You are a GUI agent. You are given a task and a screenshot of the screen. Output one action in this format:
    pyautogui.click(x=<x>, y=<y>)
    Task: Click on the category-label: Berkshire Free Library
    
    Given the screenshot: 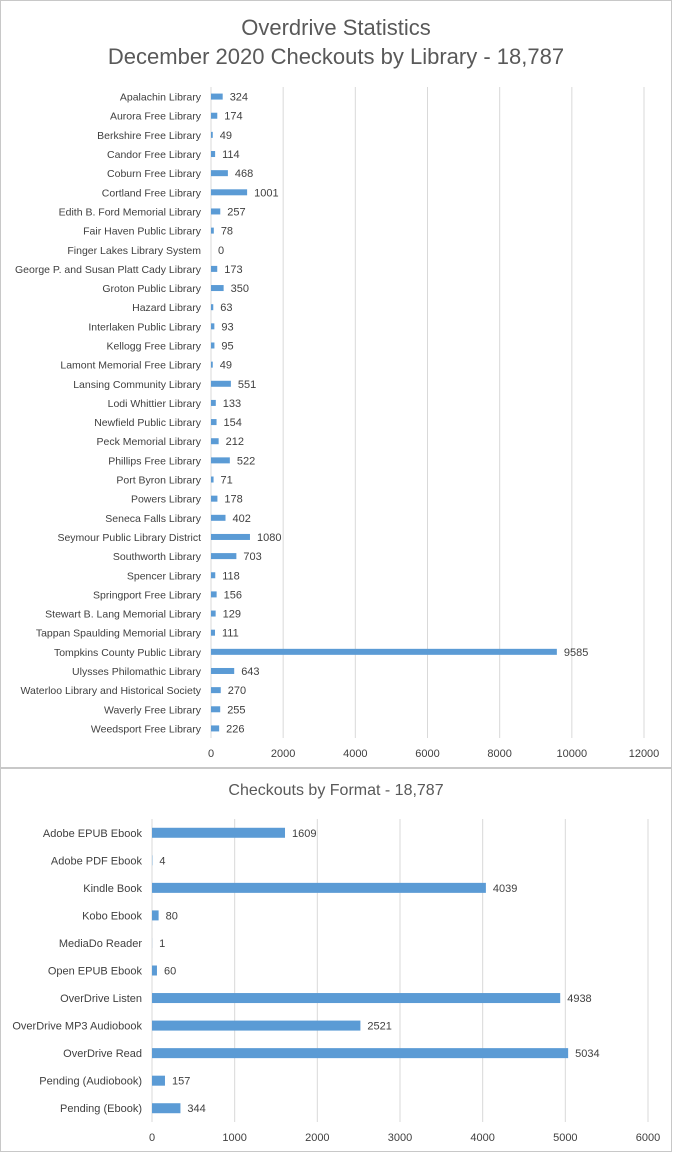 What is the action you would take?
    pyautogui.click(x=149, y=136)
    